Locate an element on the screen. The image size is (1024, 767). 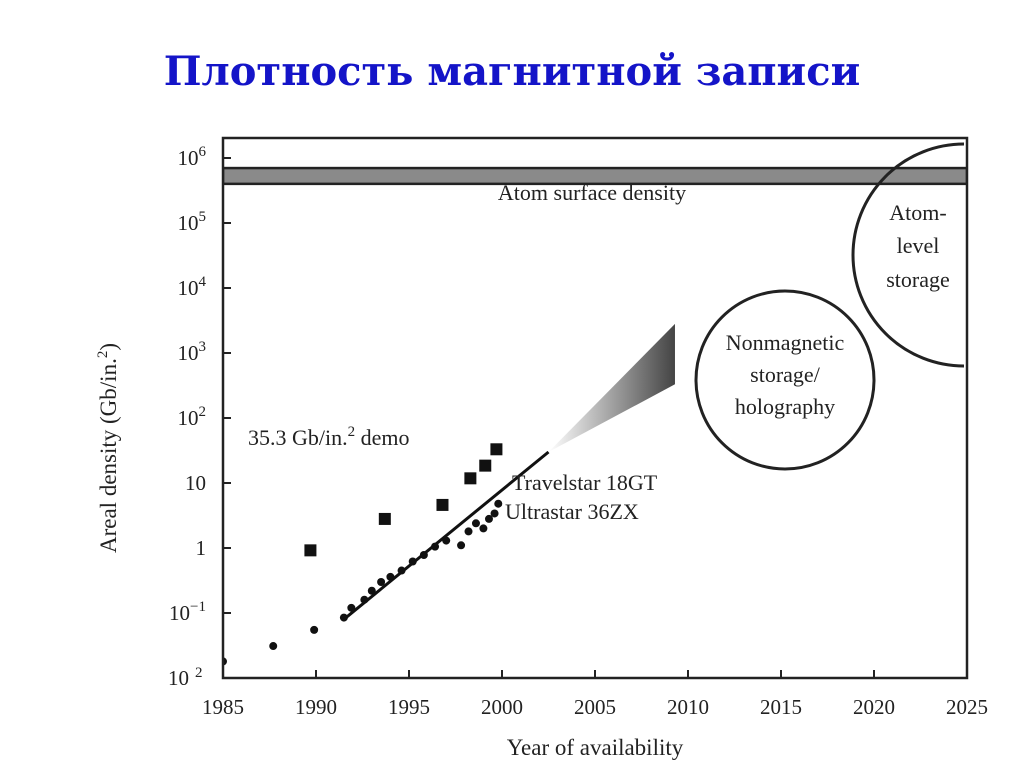
atom-level-line-3: storage is located at coordinates (918, 279).